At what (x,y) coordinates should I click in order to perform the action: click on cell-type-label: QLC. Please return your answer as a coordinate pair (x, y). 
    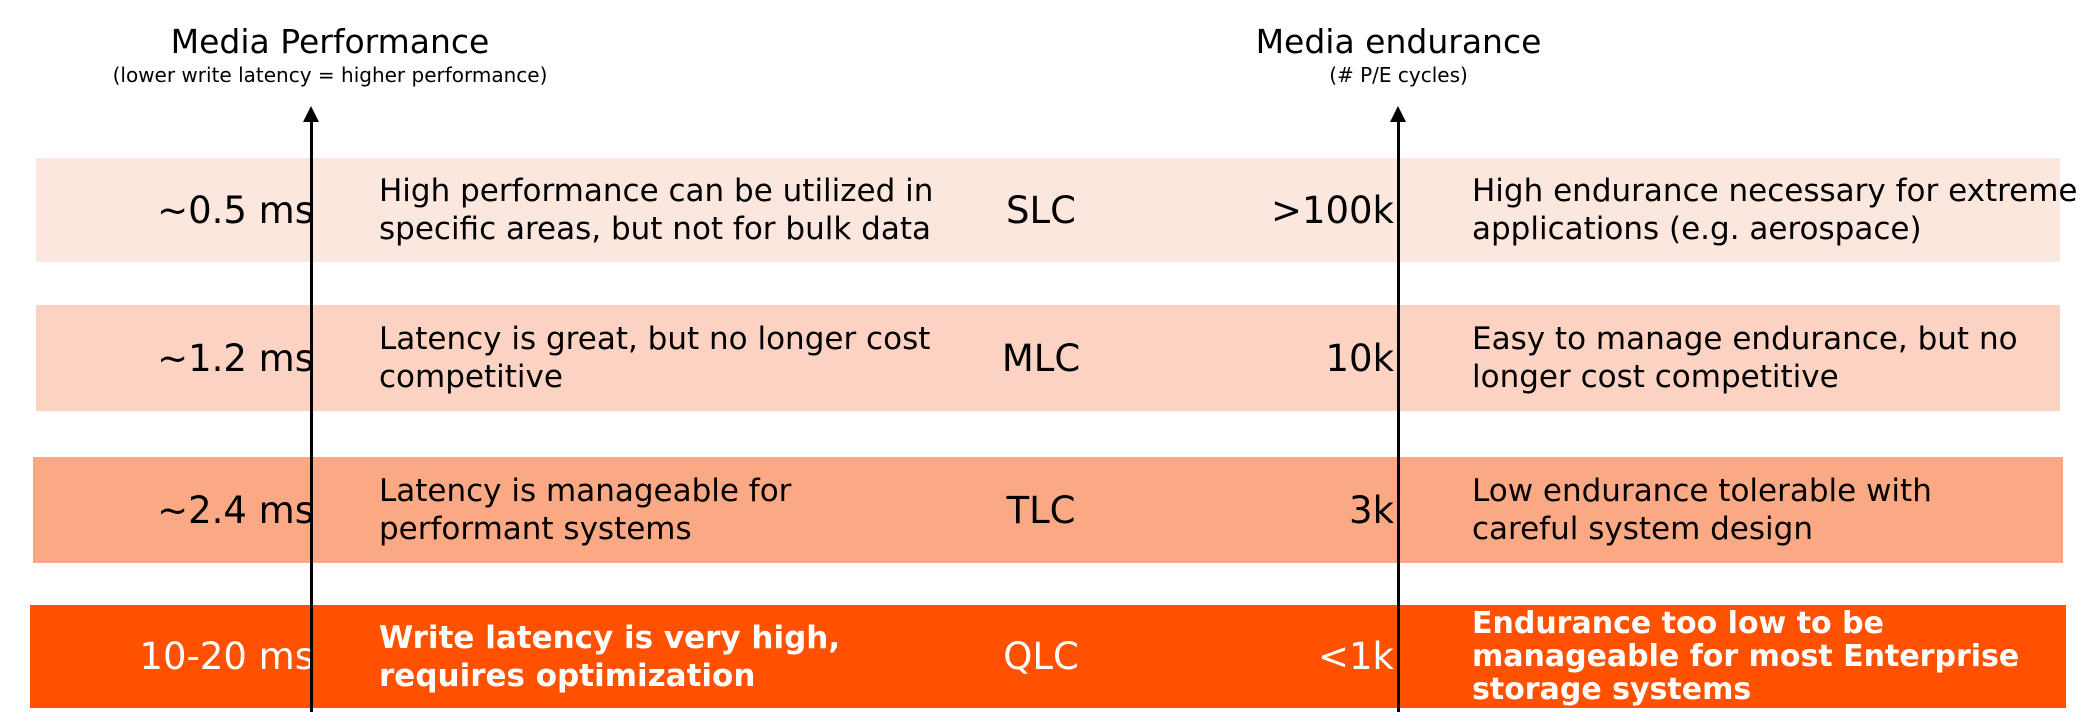
    Looking at the image, I should click on (1041, 656).